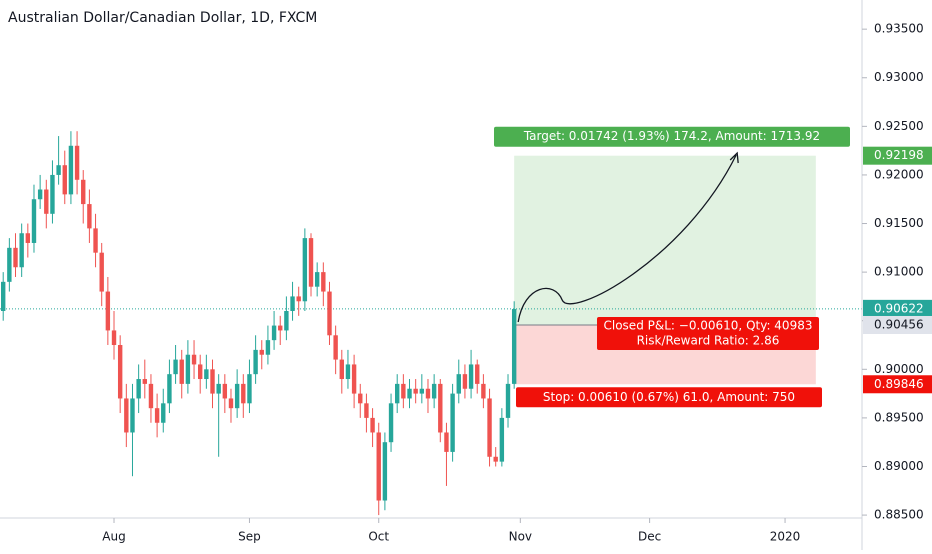 The image size is (932, 554). I want to click on projection-arrow, so click(627, 238).